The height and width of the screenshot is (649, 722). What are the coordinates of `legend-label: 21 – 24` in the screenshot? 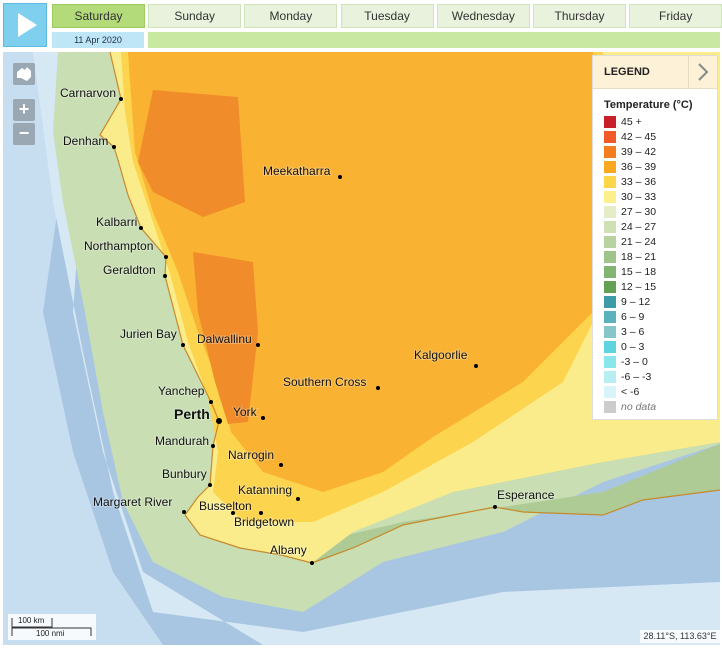 It's located at (639, 242).